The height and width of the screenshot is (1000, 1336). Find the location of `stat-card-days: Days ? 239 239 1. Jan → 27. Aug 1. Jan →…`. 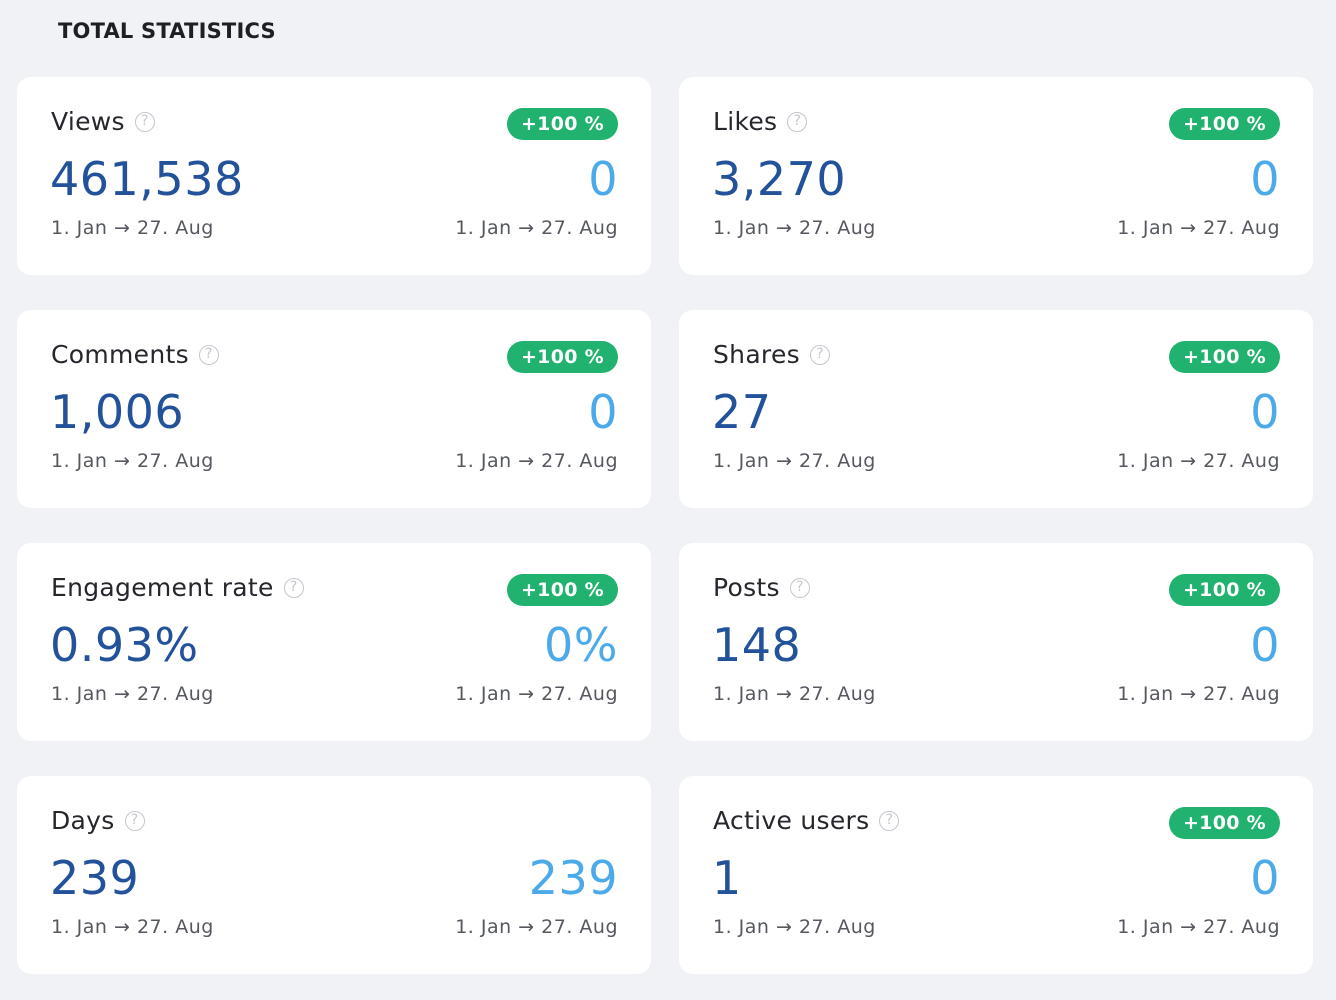

stat-card-days: Days ? 239 239 1. Jan → 27. Aug 1. Jan →… is located at coordinates (334, 875).